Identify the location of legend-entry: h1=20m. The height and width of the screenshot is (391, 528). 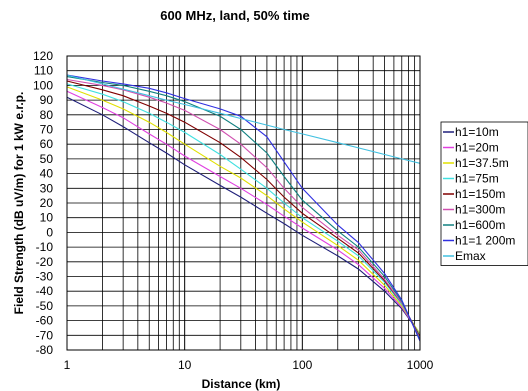
(477, 148).